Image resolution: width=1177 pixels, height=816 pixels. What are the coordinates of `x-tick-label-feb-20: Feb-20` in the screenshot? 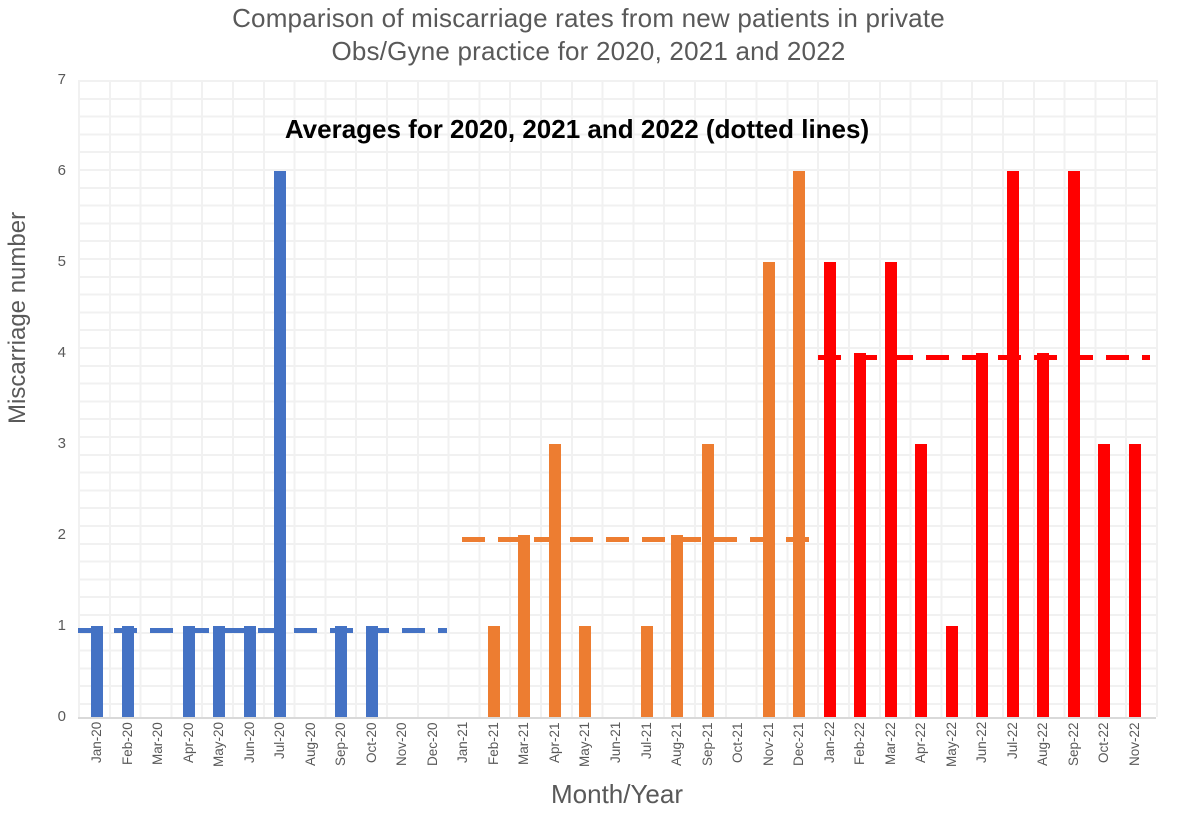 It's located at (127, 743).